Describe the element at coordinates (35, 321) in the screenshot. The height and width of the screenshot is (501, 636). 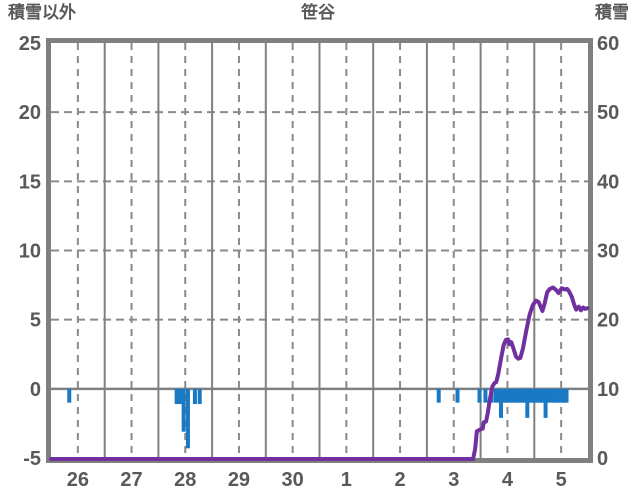
I see `left-axis-tick-label: 5` at that location.